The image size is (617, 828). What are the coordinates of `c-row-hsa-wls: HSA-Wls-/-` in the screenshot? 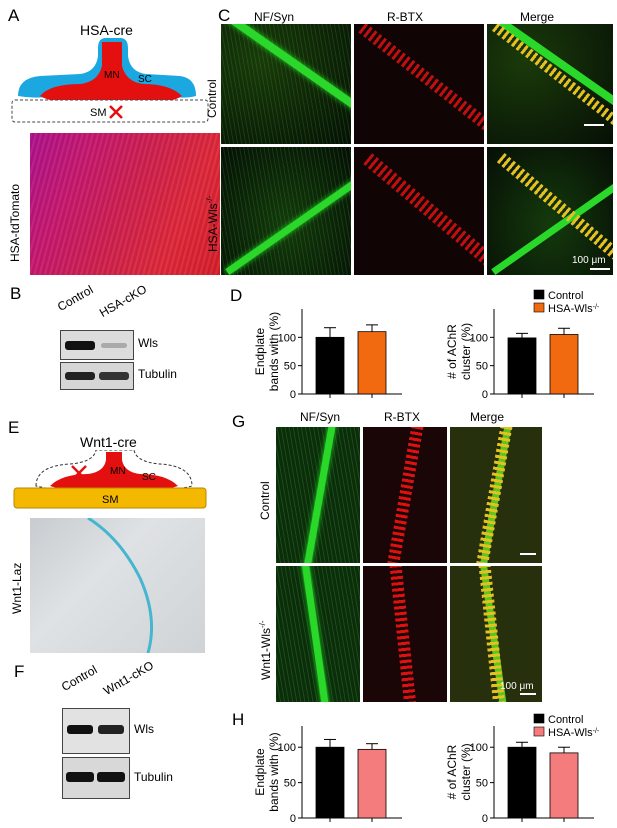 It's located at (212, 223).